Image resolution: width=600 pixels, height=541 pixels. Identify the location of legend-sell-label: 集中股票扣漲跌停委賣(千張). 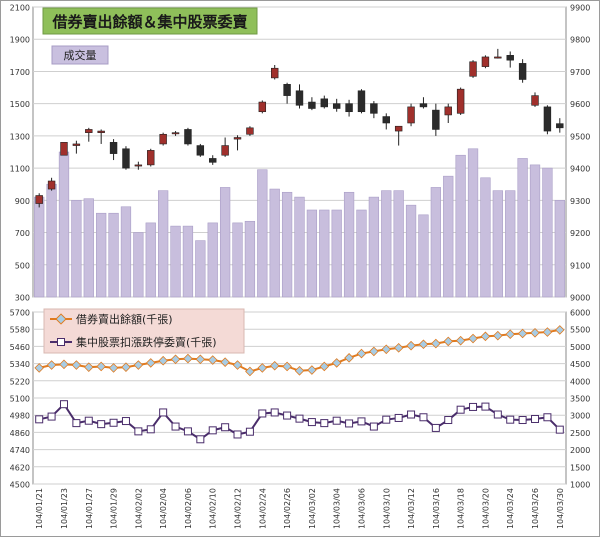
(146, 342).